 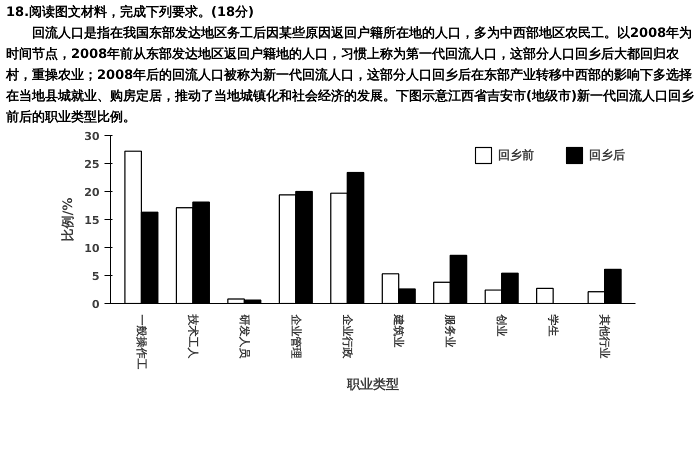 I want to click on x-tick-label: 学生, so click(x=553, y=325).